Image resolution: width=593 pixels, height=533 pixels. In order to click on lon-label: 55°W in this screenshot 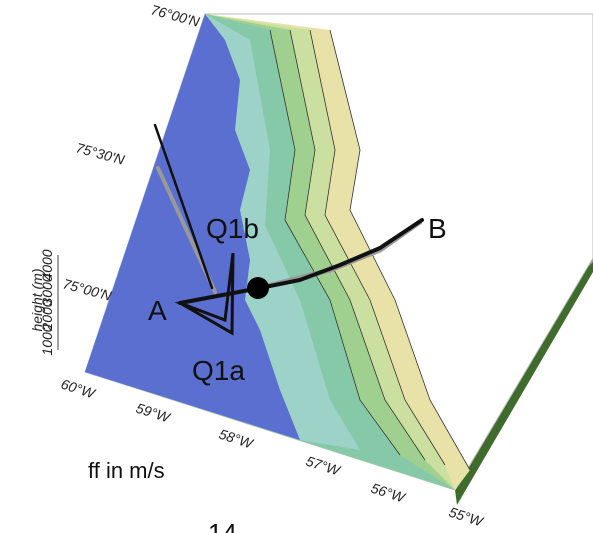, I will do `click(466, 517)`.